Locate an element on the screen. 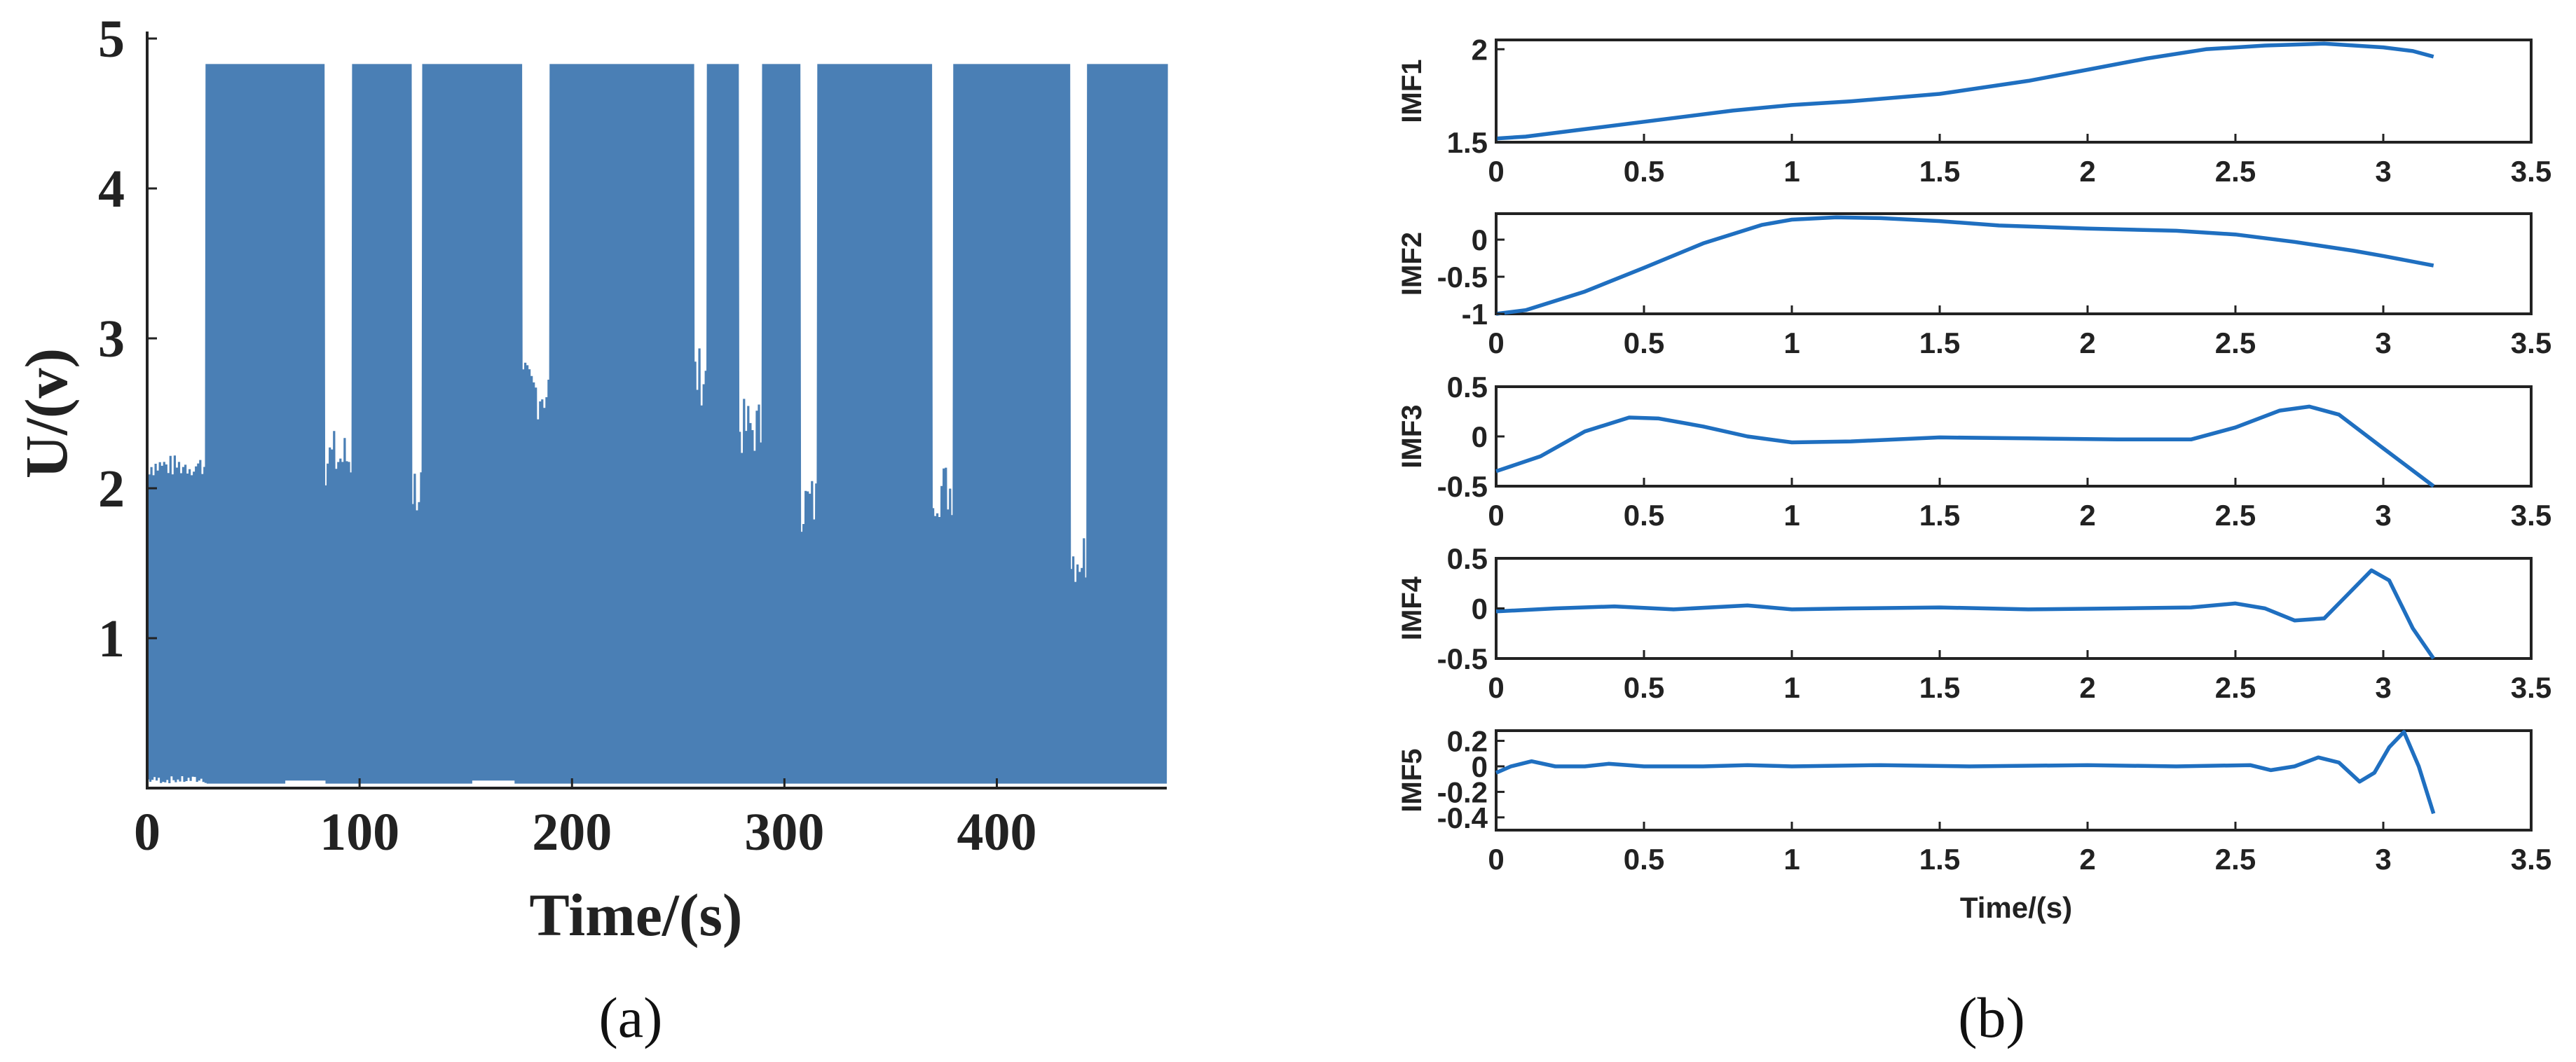 The height and width of the screenshot is (1062, 2576). imf-series-label: IMF3 is located at coordinates (1412, 436).